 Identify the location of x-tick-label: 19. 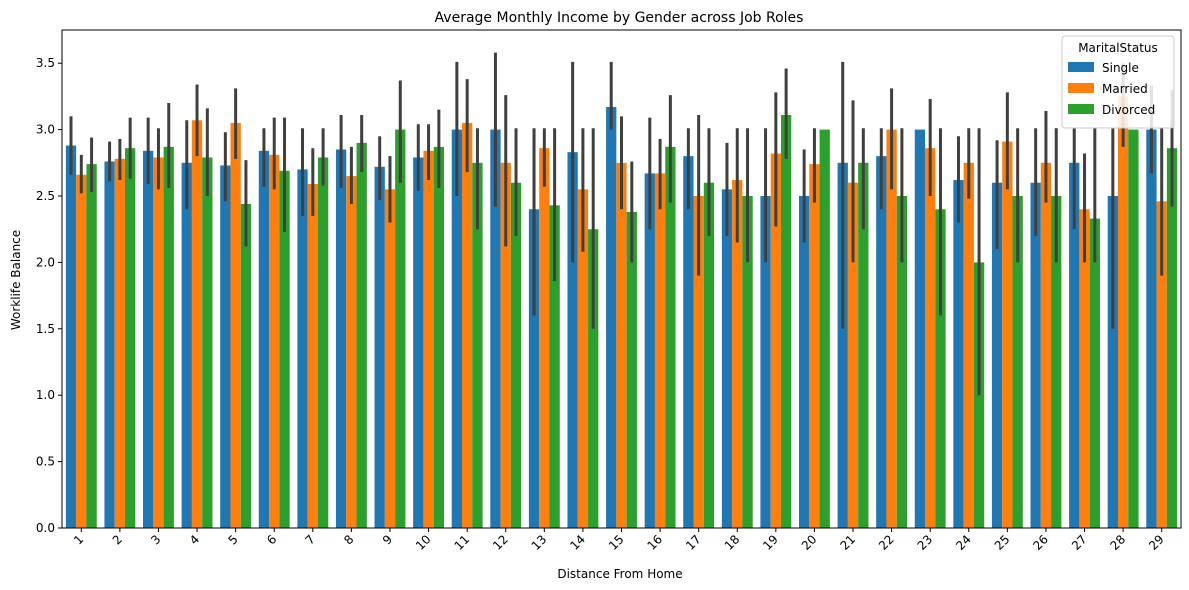
(770, 542).